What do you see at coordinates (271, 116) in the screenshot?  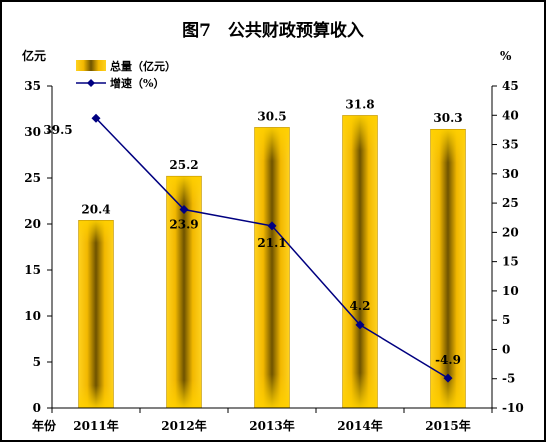 I see `bar-value-label: 30.5` at bounding box center [271, 116].